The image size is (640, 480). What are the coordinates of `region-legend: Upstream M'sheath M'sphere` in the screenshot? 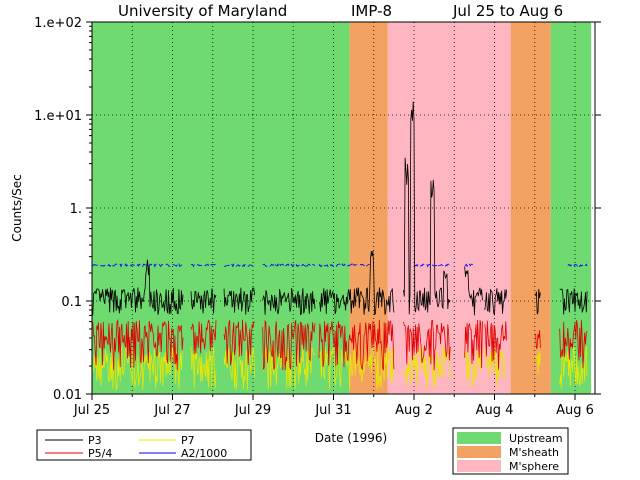 It's located at (510, 451).